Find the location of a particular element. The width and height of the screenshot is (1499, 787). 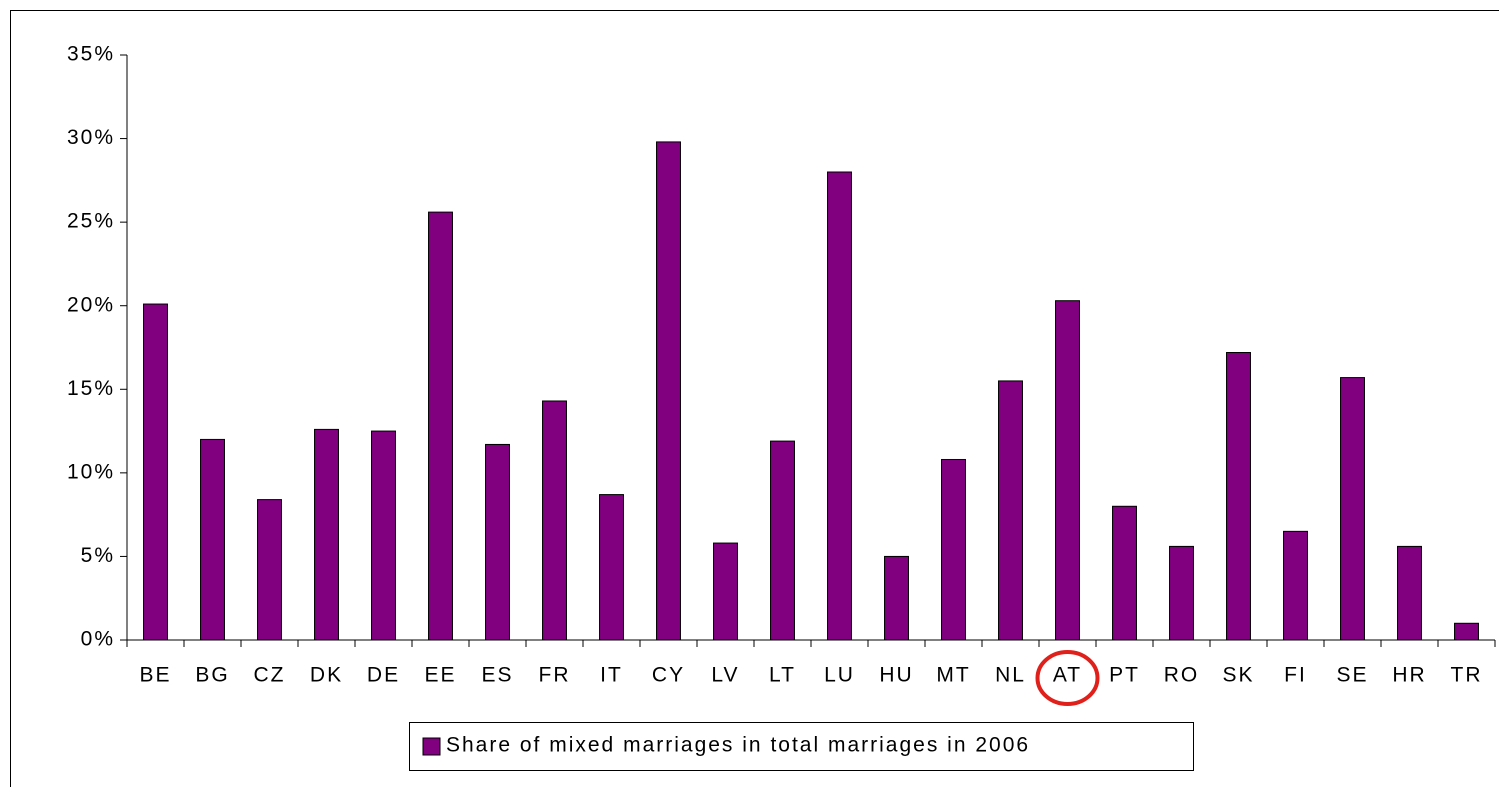

y-tick-label: 25% is located at coordinates (91, 221).